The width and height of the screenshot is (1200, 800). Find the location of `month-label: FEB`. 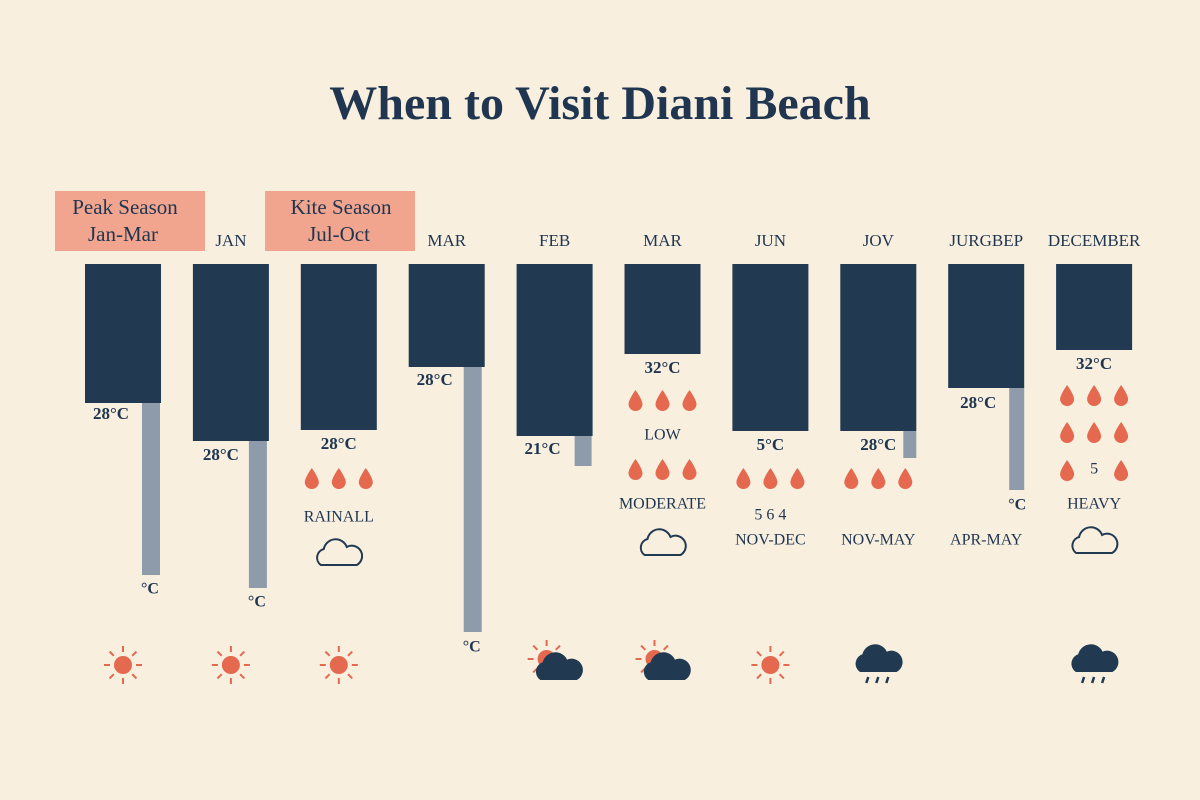

month-label: FEB is located at coordinates (554, 240).